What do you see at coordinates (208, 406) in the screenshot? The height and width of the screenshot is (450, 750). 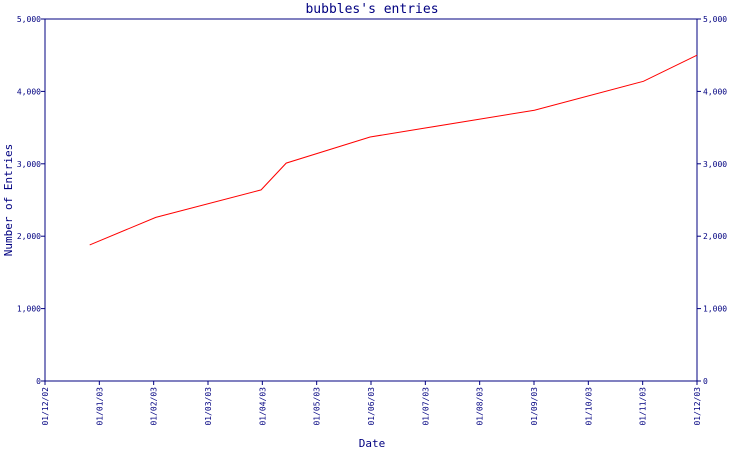 I see `x-tick-label: 01/03/03` at bounding box center [208, 406].